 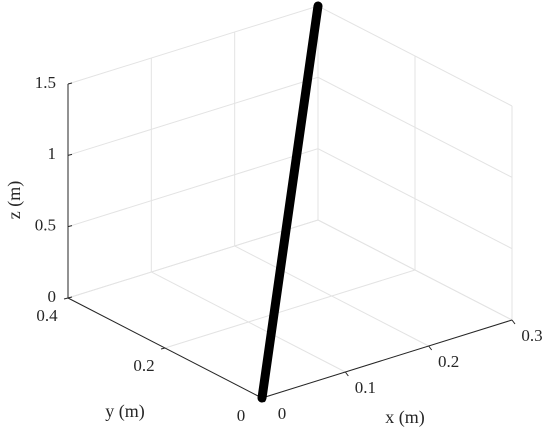 What do you see at coordinates (45, 82) in the screenshot?
I see `z-tick-label: 1.5` at bounding box center [45, 82].